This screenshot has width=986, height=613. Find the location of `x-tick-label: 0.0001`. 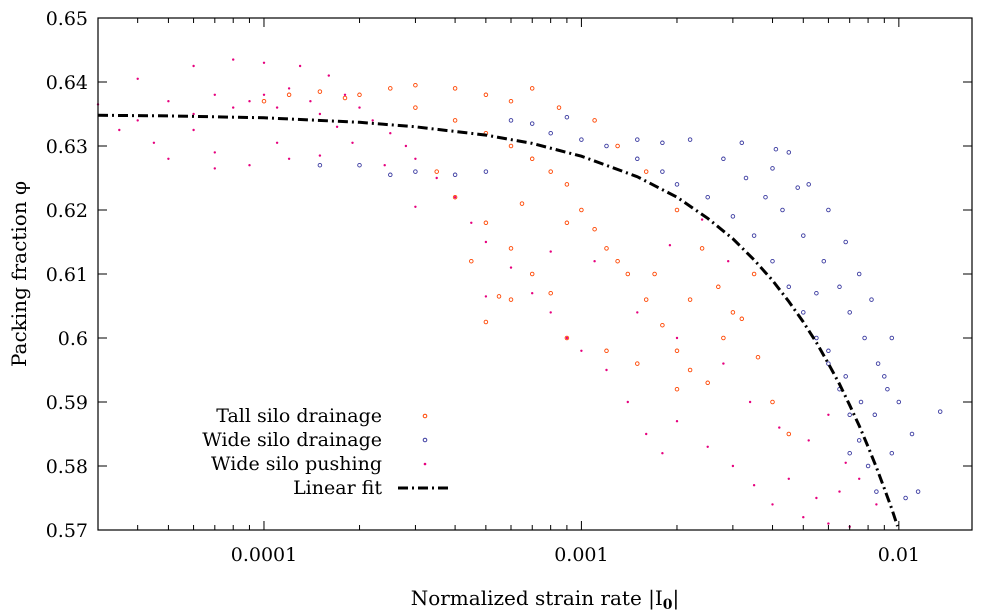

x-tick-label: 0.0001 is located at coordinates (264, 555).